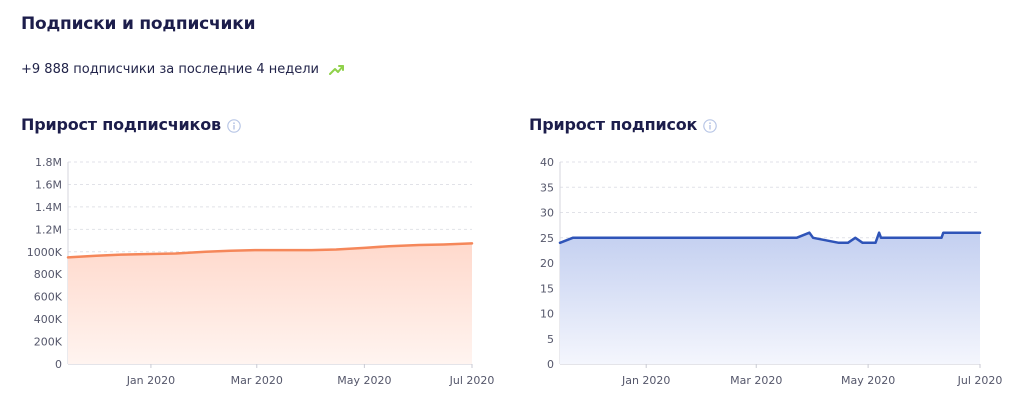 The height and width of the screenshot is (414, 1016). What do you see at coordinates (48, 162) in the screenshot?
I see `y-tick-label: 1.8M` at bounding box center [48, 162].